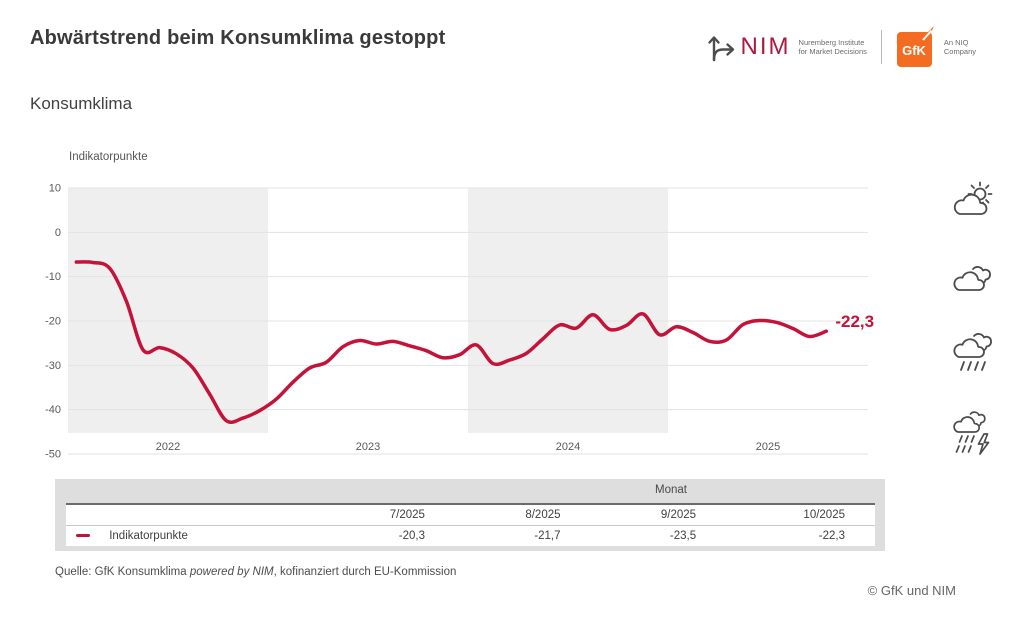 The width and height of the screenshot is (1024, 622). Describe the element at coordinates (671, 490) in the screenshot. I see `table-group-header: Monat` at that location.